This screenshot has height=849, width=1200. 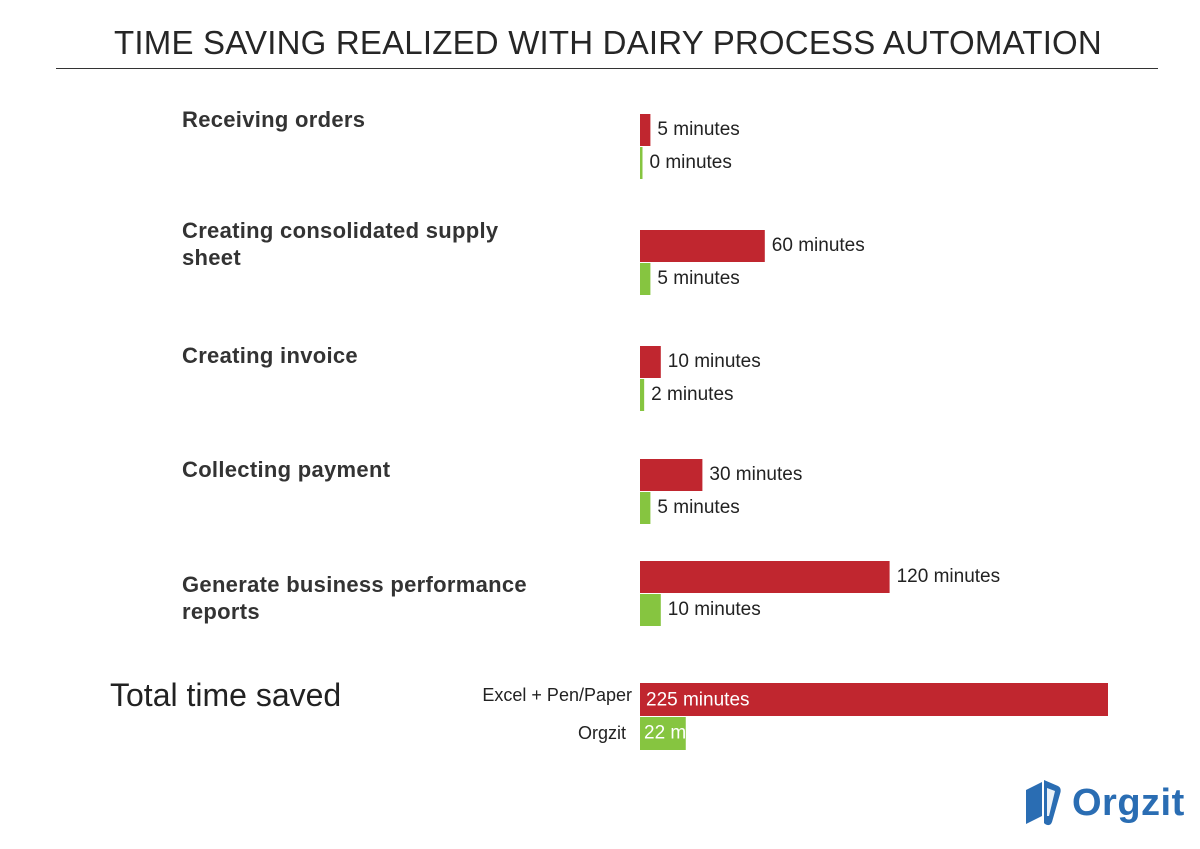 What do you see at coordinates (663, 733) in the screenshot?
I see `total-bar-b` at bounding box center [663, 733].